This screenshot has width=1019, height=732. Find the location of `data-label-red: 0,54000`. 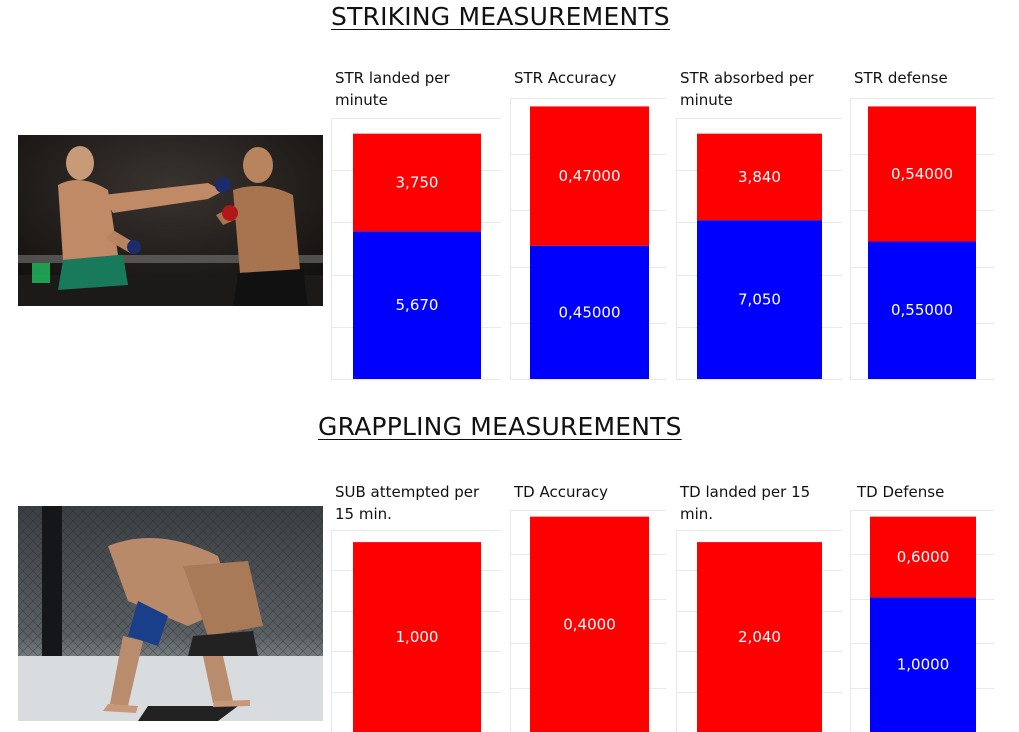

data-label-red: 0,54000 is located at coordinates (922, 174).